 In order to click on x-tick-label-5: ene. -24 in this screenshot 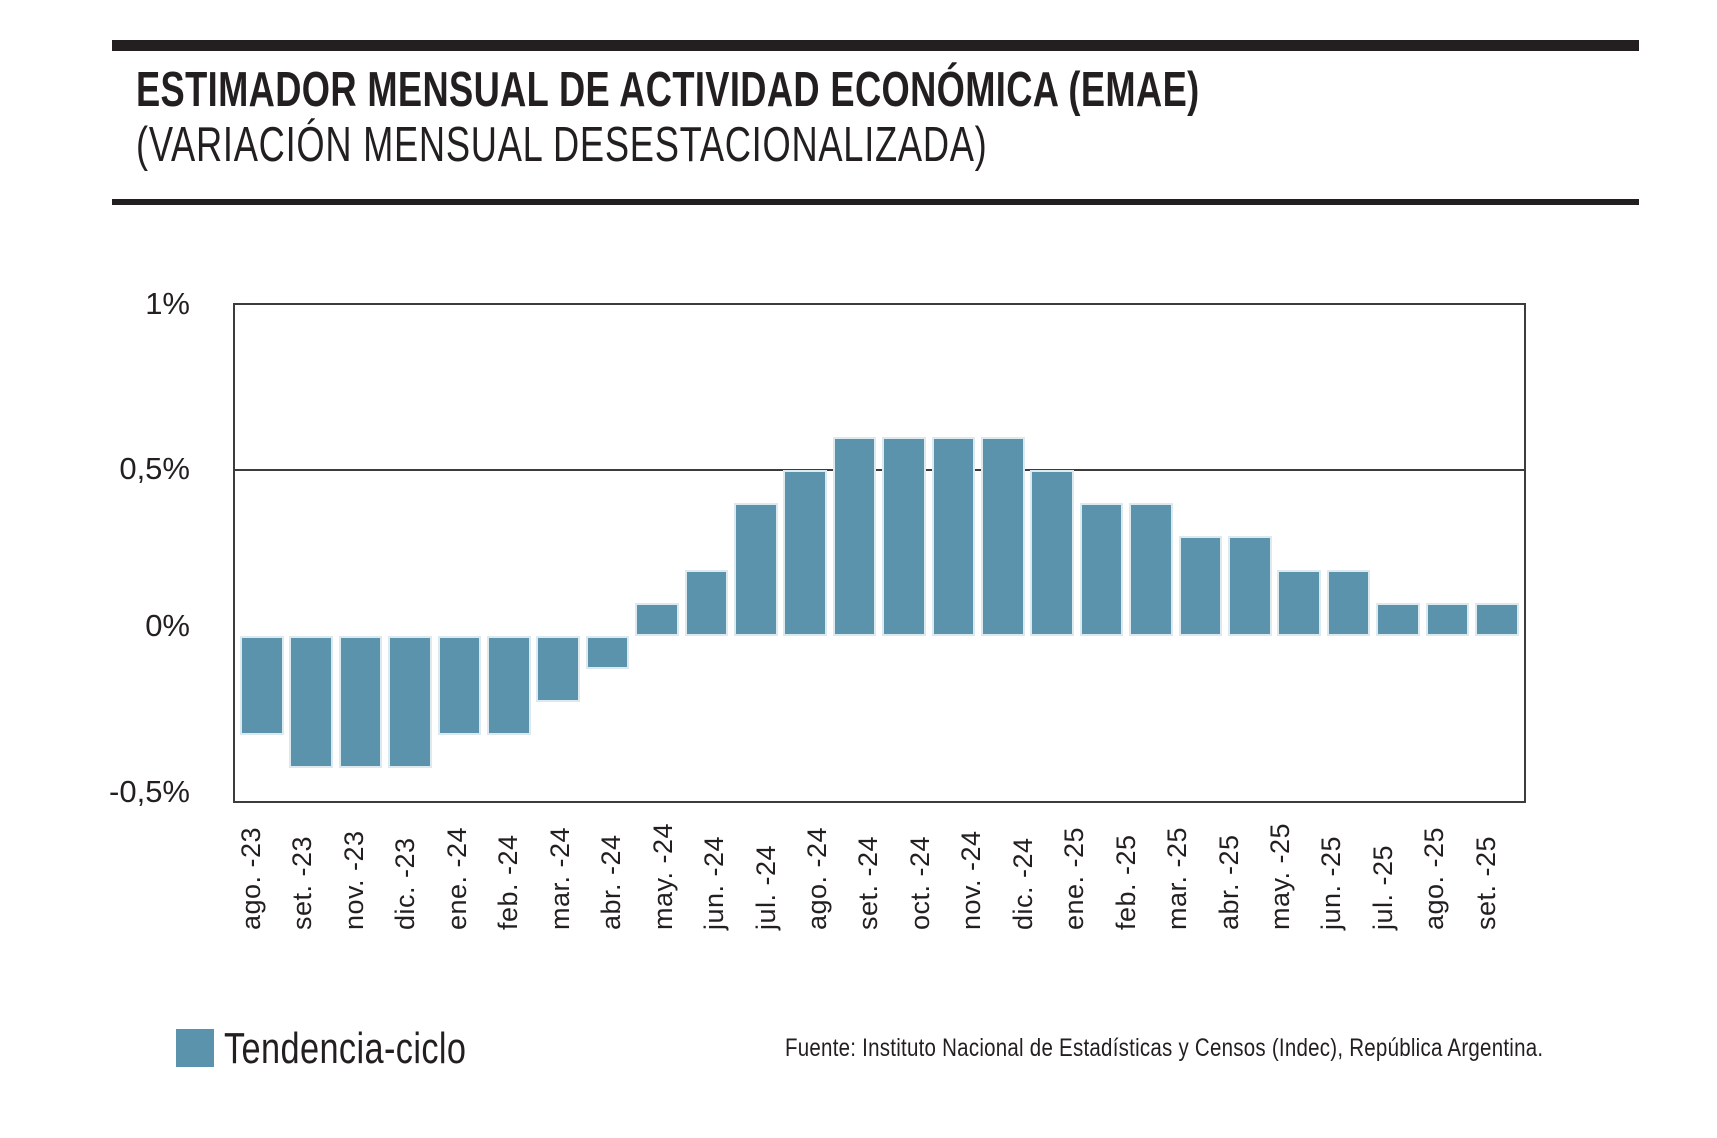, I will do `click(456, 878)`.